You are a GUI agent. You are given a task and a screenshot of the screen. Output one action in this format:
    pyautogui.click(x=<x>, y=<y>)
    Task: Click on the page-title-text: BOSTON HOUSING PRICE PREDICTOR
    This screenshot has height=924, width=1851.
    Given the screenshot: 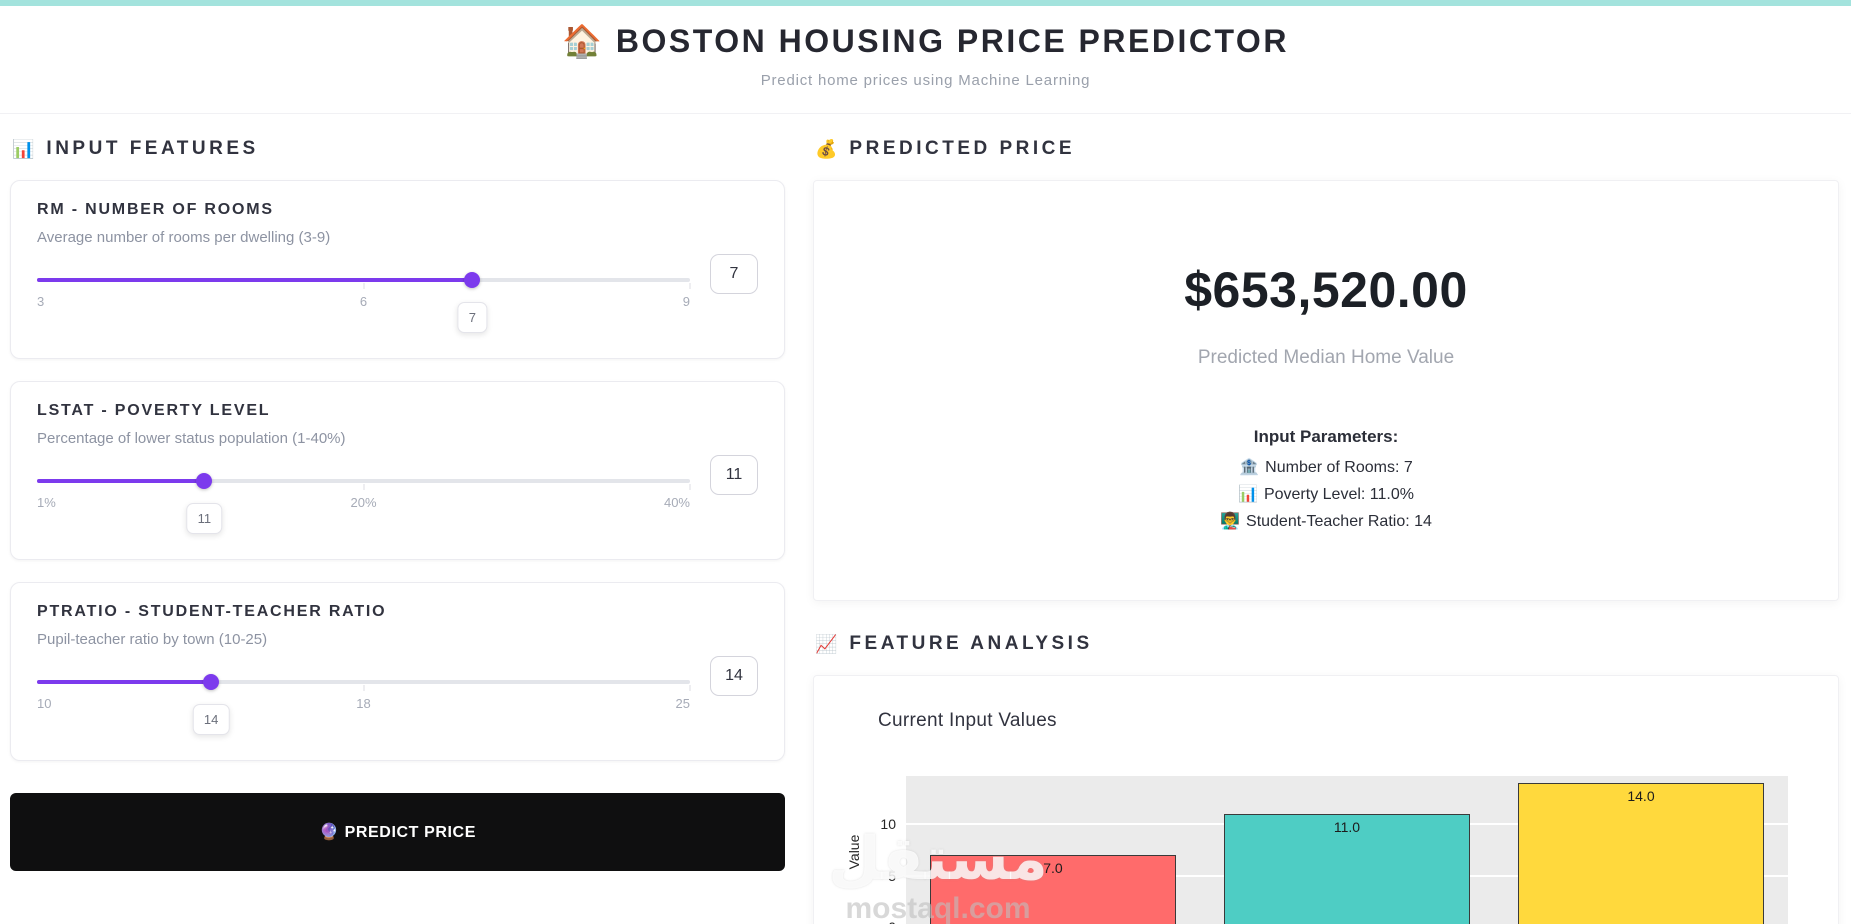 What is the action you would take?
    pyautogui.click(x=952, y=41)
    